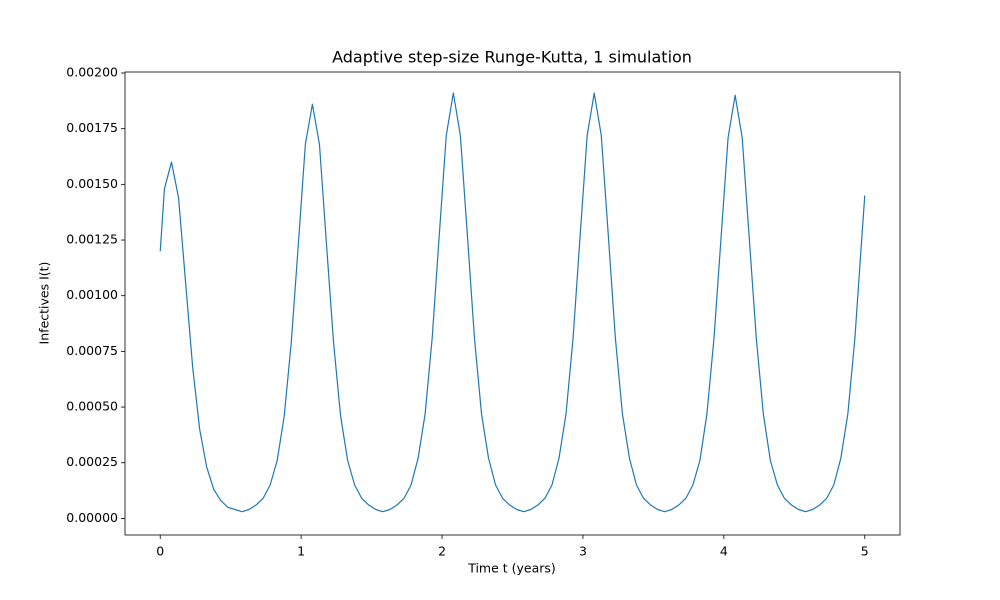  Describe the element at coordinates (511, 568) in the screenshot. I see `x-axis-label: Time t (years)` at that location.